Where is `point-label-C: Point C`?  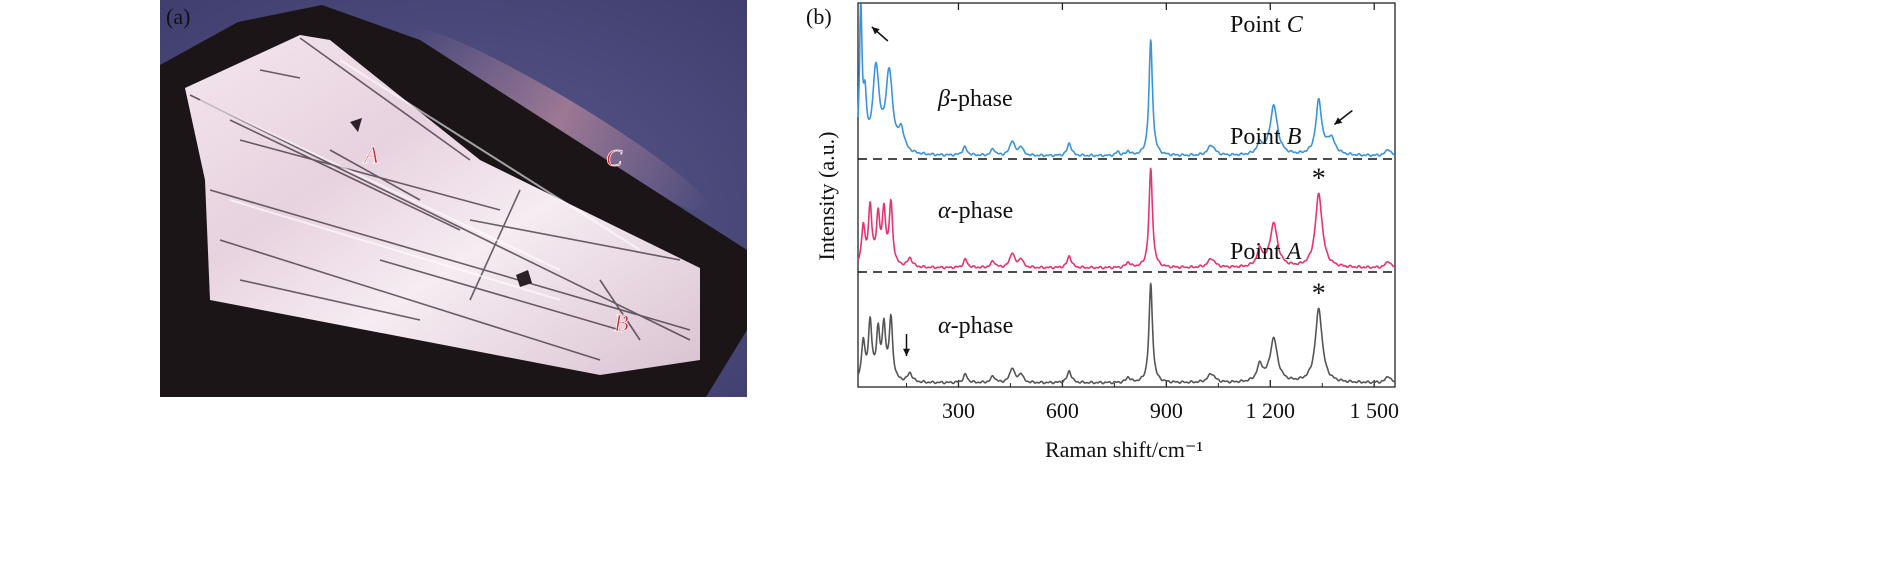
point-label-C: Point C is located at coordinates (1267, 25).